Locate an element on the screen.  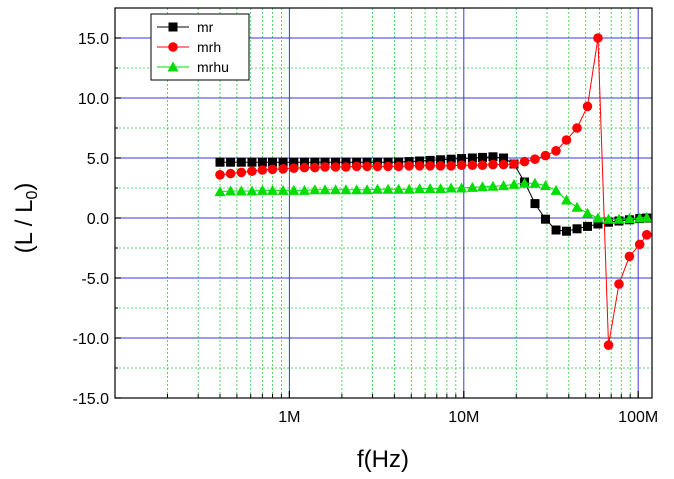
y-tick-label: 0.0 is located at coordinates (98, 219).